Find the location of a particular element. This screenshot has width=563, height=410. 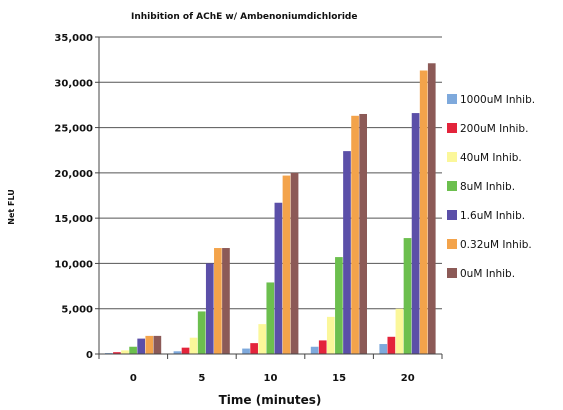

y-tick-label: 10,000 is located at coordinates (73, 264).